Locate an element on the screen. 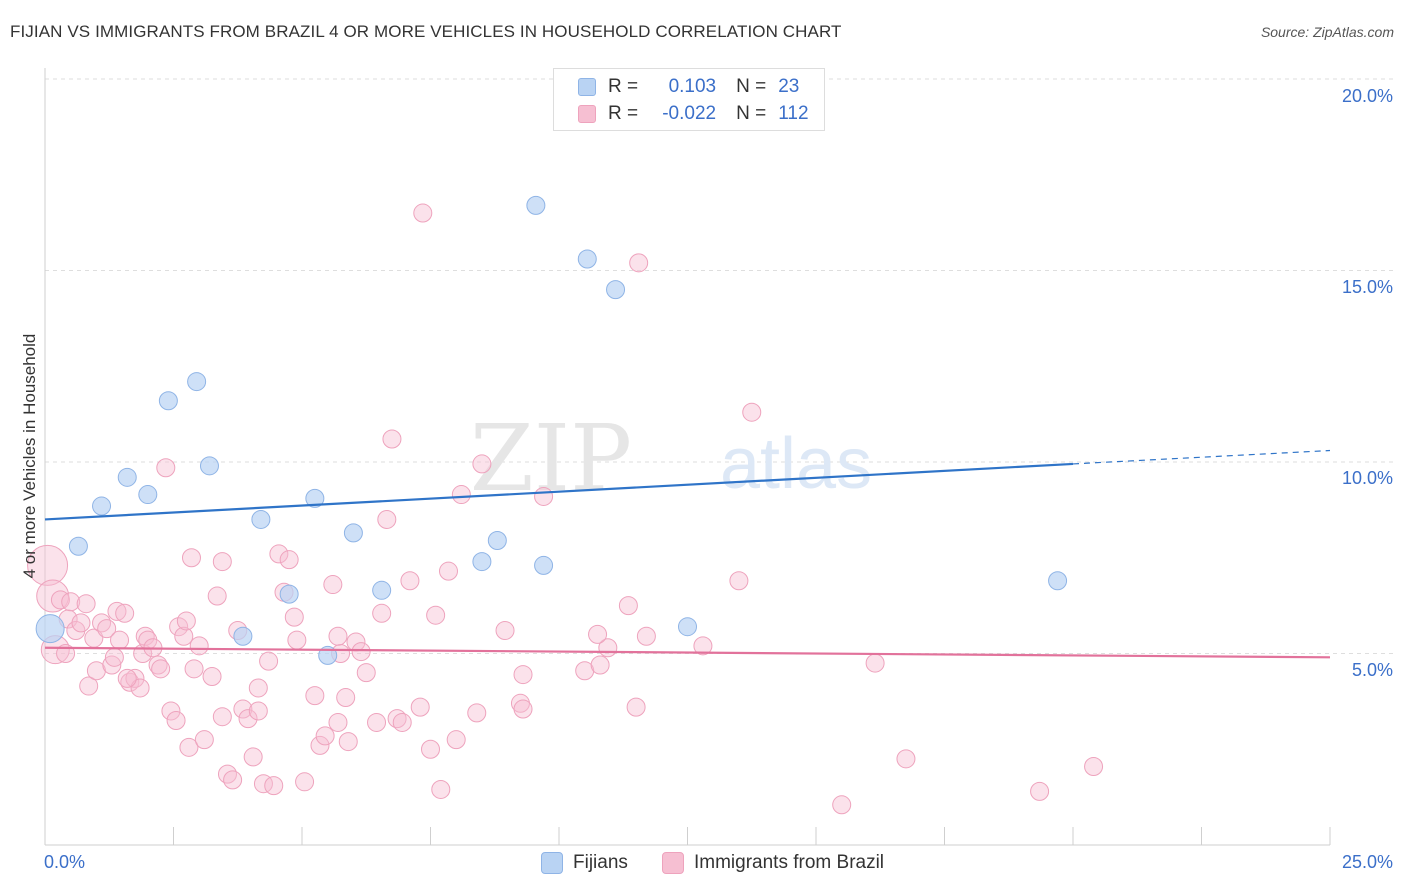  brazil-legend-label: Immigrants from Brazil is located at coordinates (789, 862).